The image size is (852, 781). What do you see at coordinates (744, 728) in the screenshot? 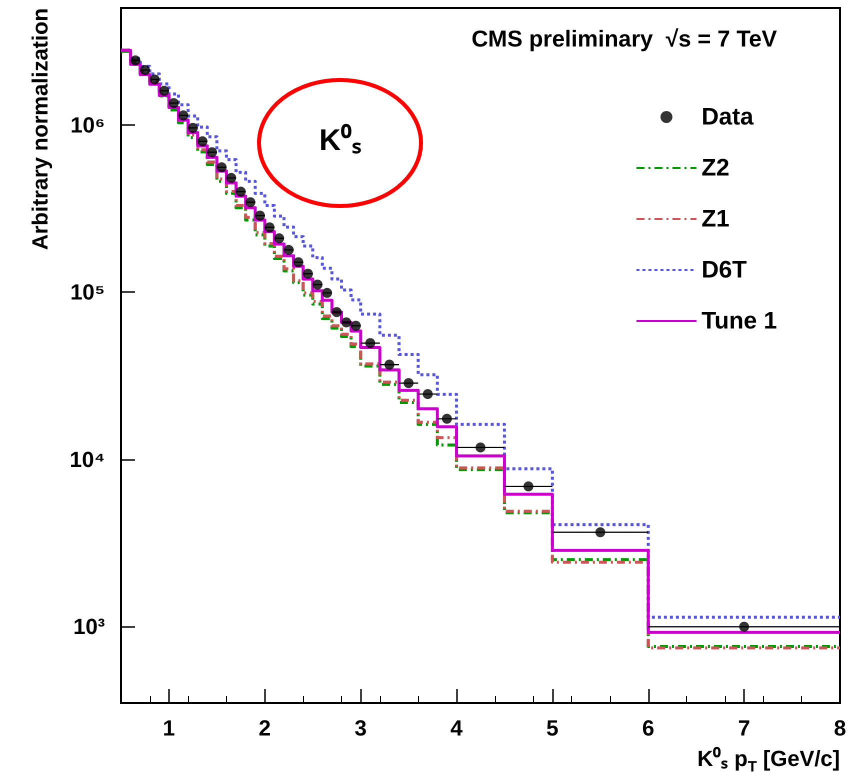
I see `x-tick-label: 7` at bounding box center [744, 728].